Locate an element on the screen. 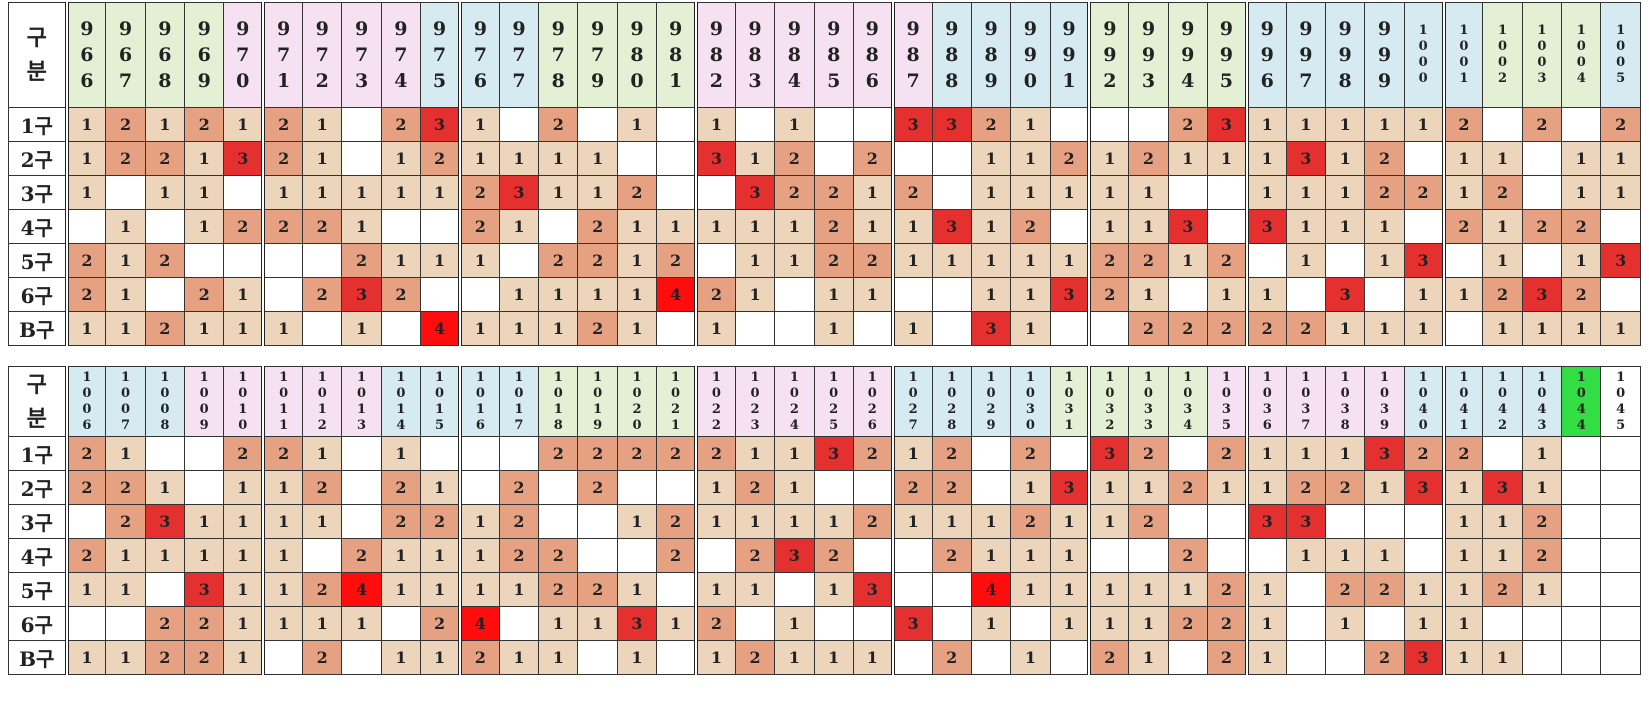 This screenshot has height=714, width=1649. table-row: B구 1 1 2 1 1 1 1 4 1 1 1 2 1 1 1 1 3 1 2 2 2 2 2 1 1 1 1 1 1 1 is located at coordinates (824, 328).